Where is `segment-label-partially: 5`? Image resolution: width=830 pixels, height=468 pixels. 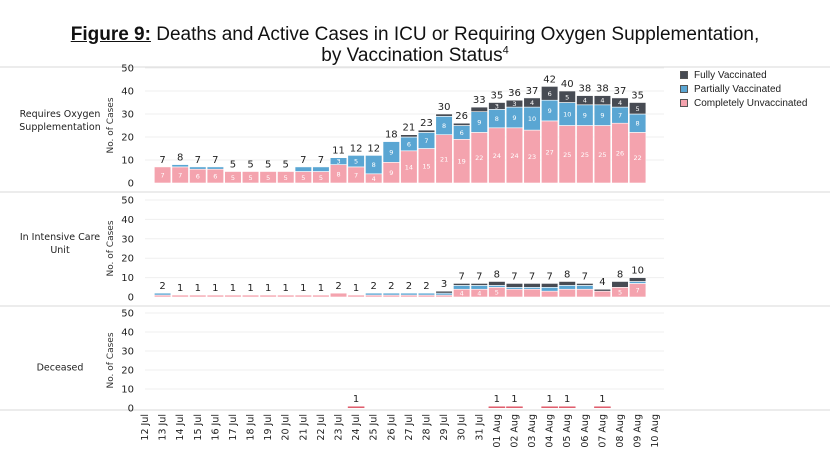
segment-label-partially: 5 is located at coordinates (356, 162).